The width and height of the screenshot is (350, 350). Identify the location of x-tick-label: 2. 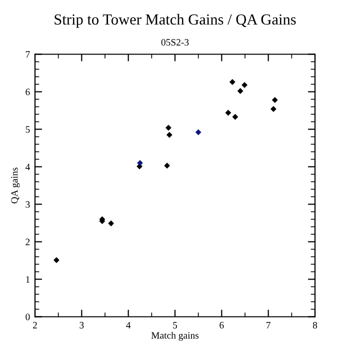
(34, 325).